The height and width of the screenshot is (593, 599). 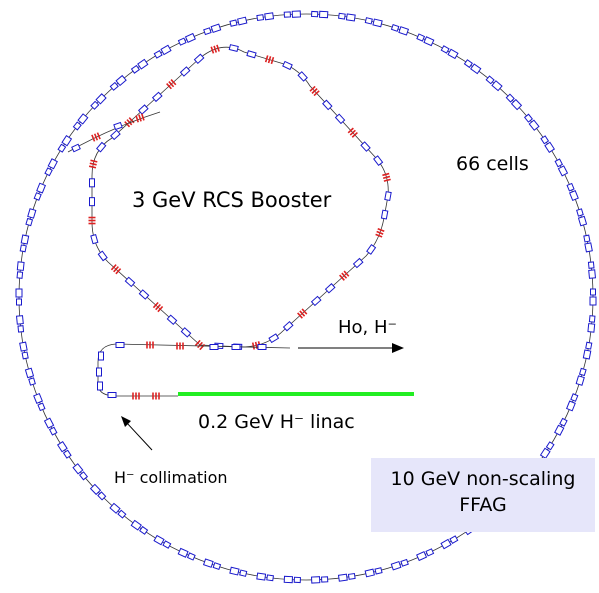 I want to click on cells-label: 66 cells, so click(x=492, y=164).